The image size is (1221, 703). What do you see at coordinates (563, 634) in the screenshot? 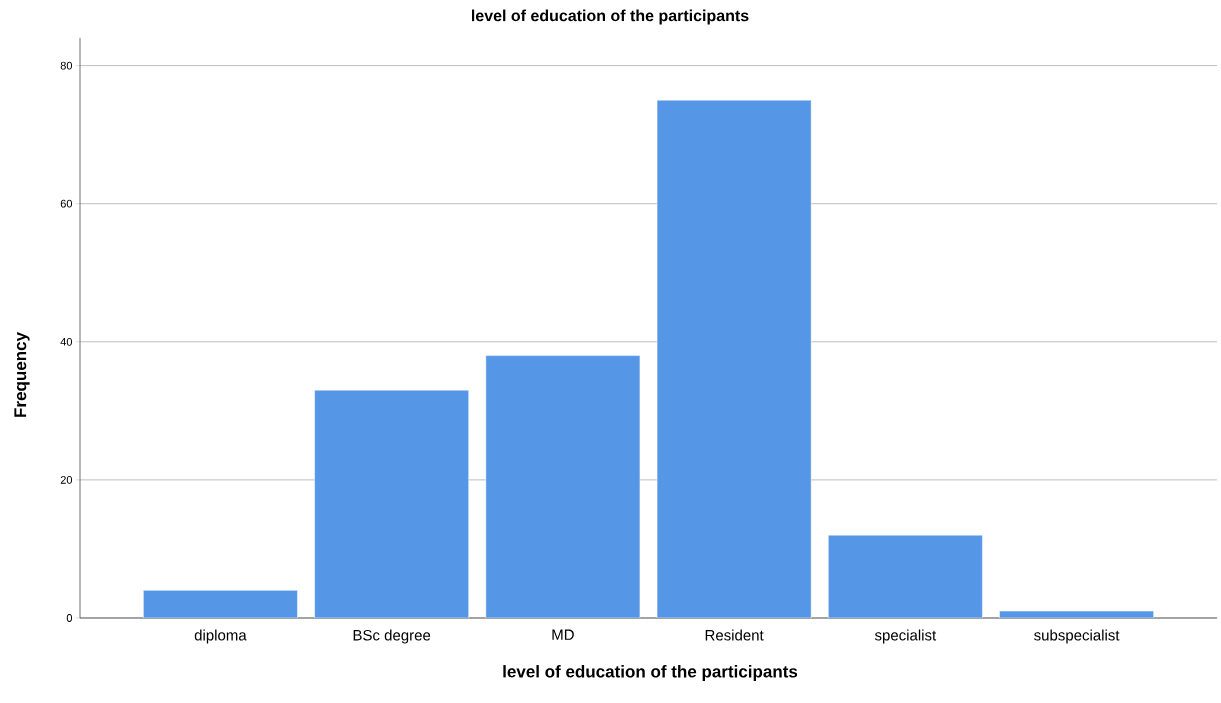
I see `x-tick-label: MD` at bounding box center [563, 634].